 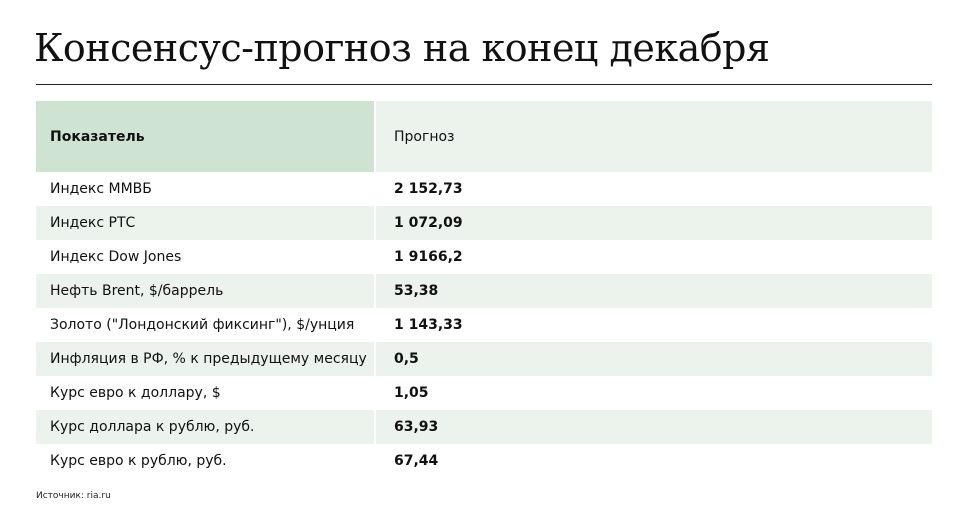 I want to click on row-label: Нефть Brent, $/баррель, so click(x=206, y=291).